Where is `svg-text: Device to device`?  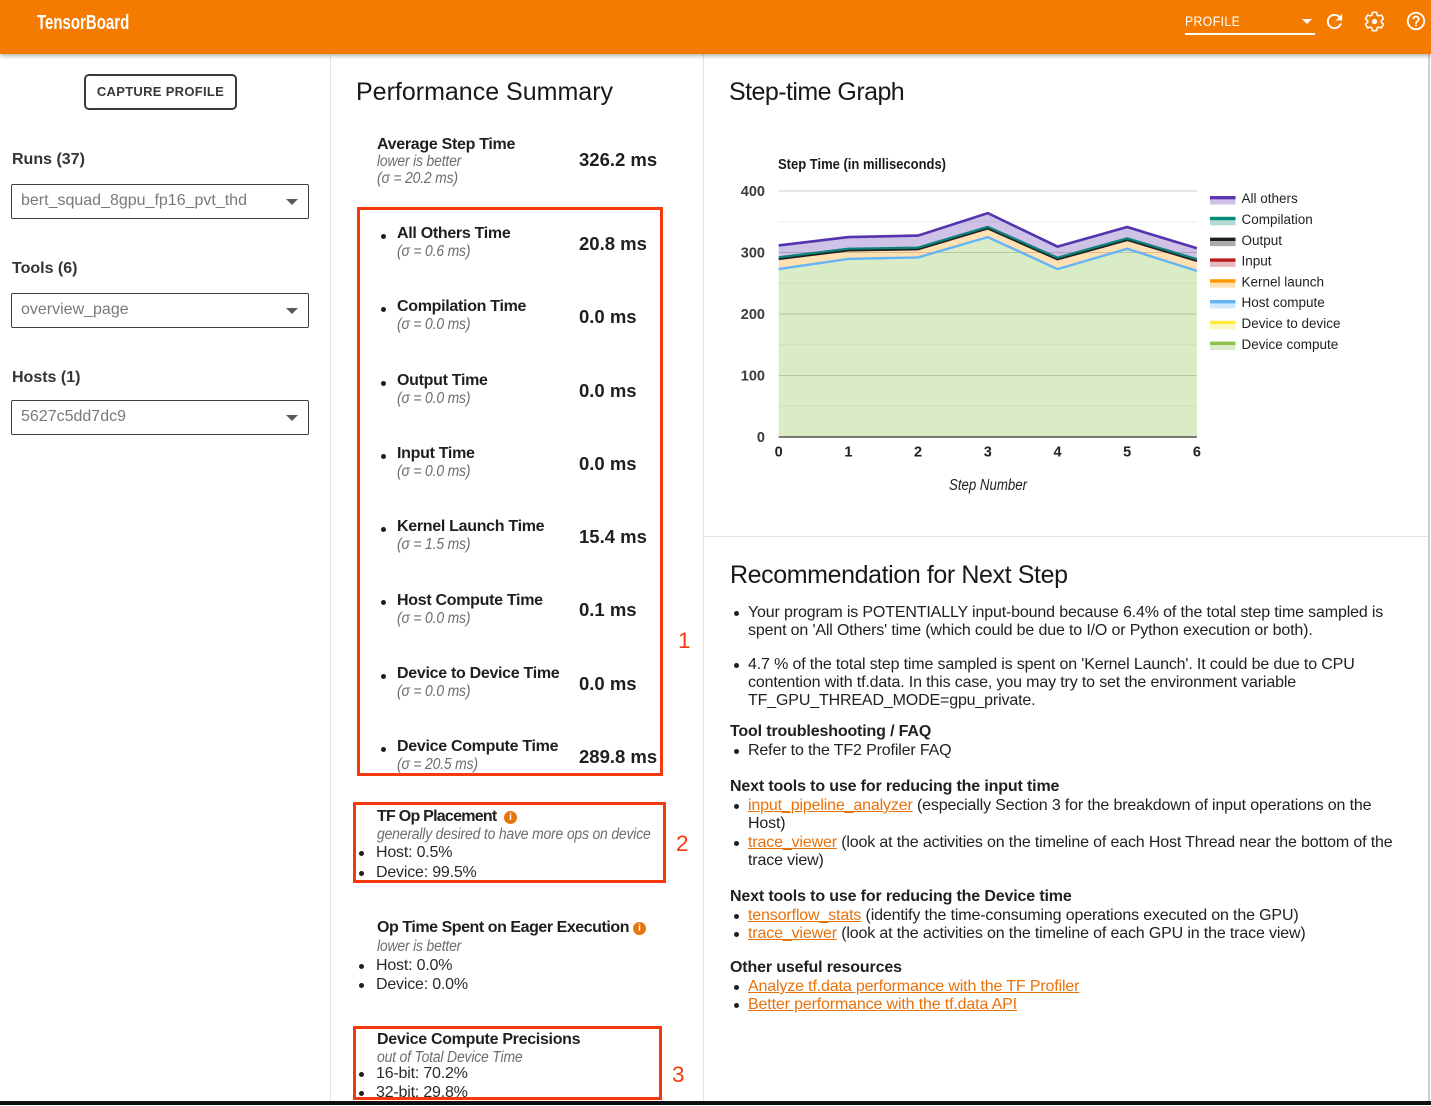
svg-text: Device to device is located at coordinates (1291, 323).